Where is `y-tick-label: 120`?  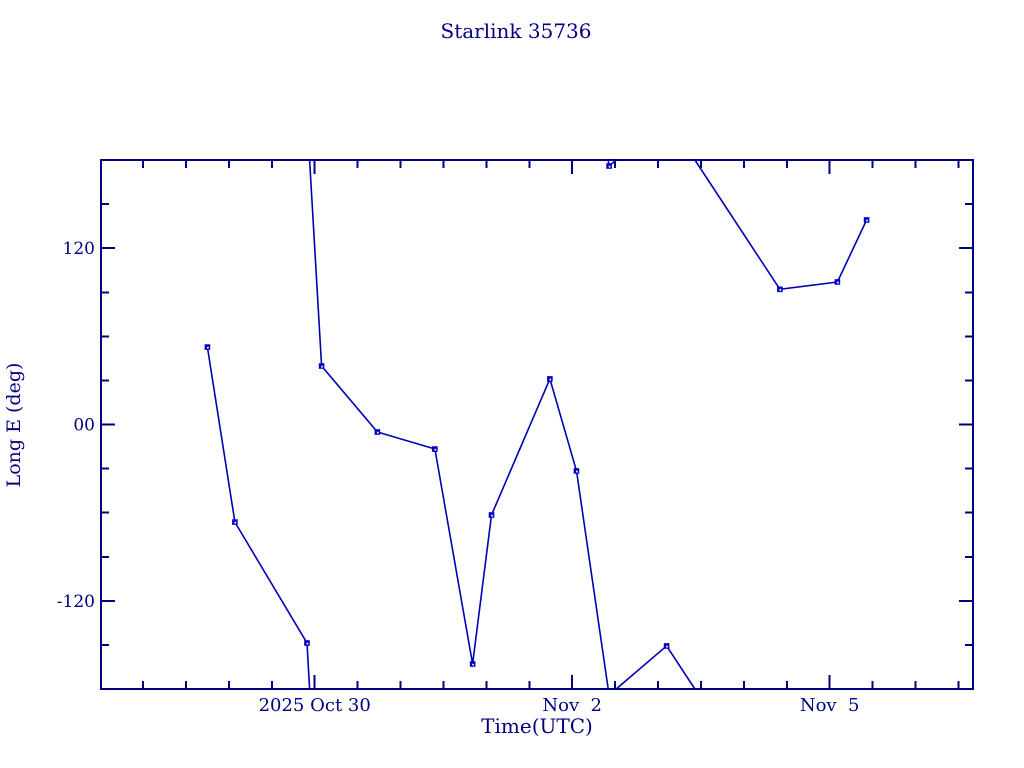
y-tick-label: 120 is located at coordinates (79, 249).